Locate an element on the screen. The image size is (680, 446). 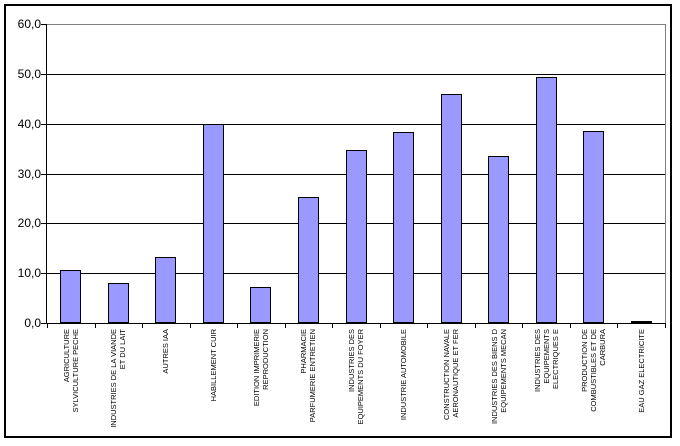
y-axis-tick-label-0: 0,0 is located at coordinates (32, 323).